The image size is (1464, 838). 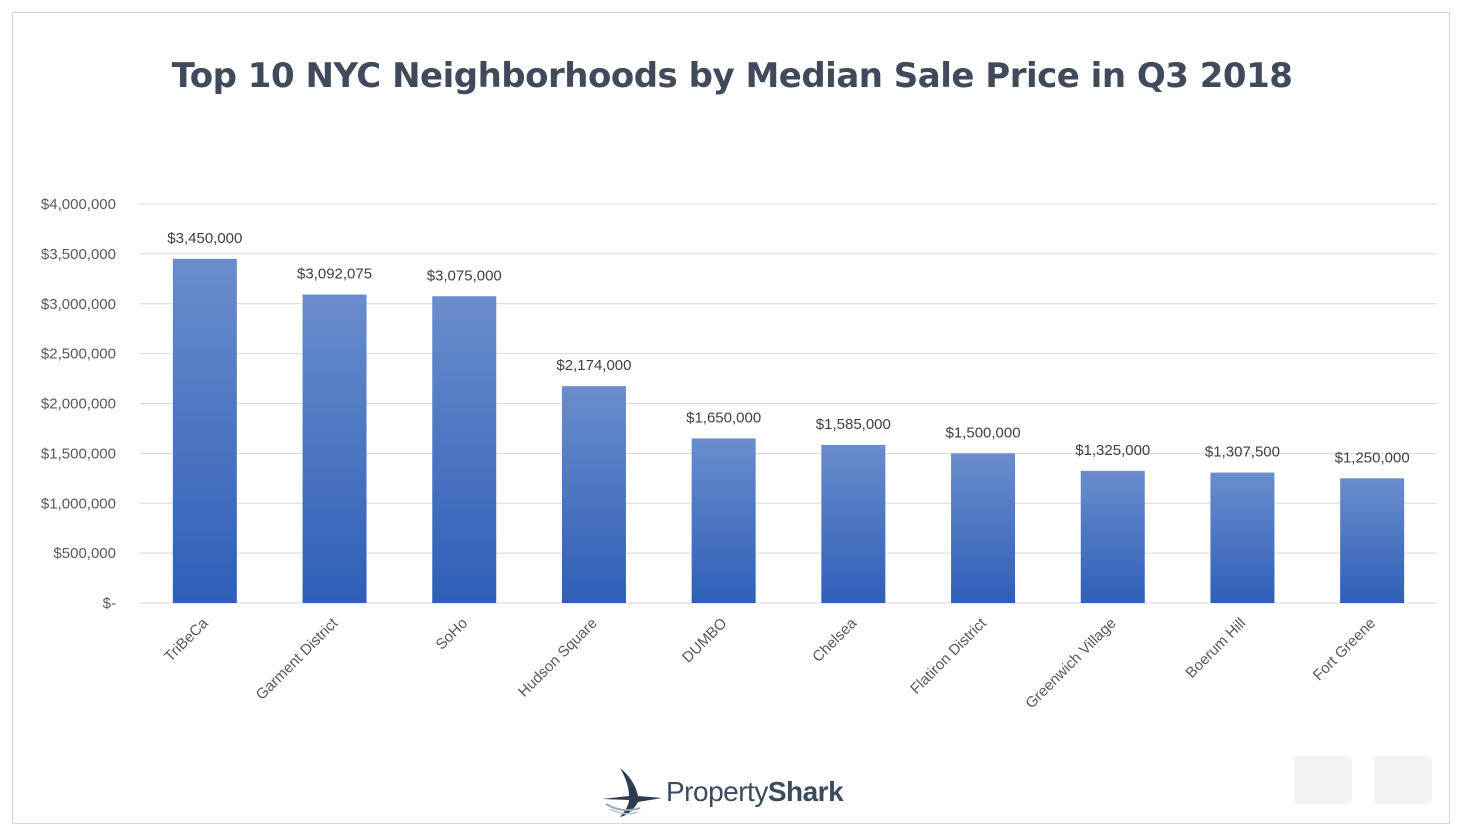 I want to click on data-label: $1,325,000, so click(x=1112, y=450).